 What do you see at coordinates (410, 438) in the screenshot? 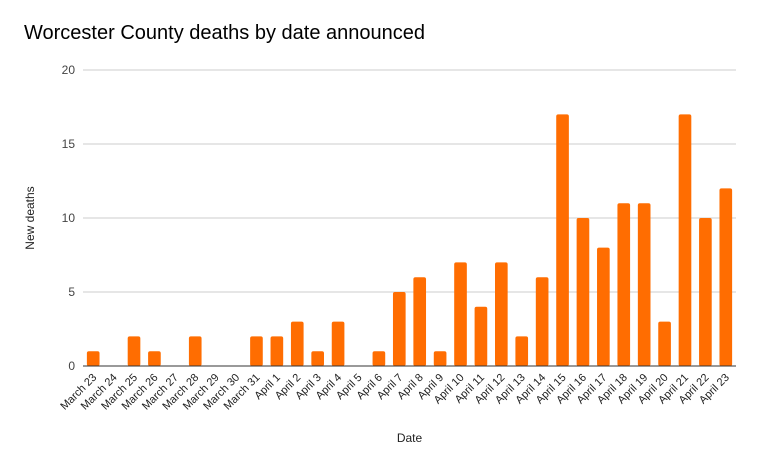
I see `x-axis-label: Date` at bounding box center [410, 438].